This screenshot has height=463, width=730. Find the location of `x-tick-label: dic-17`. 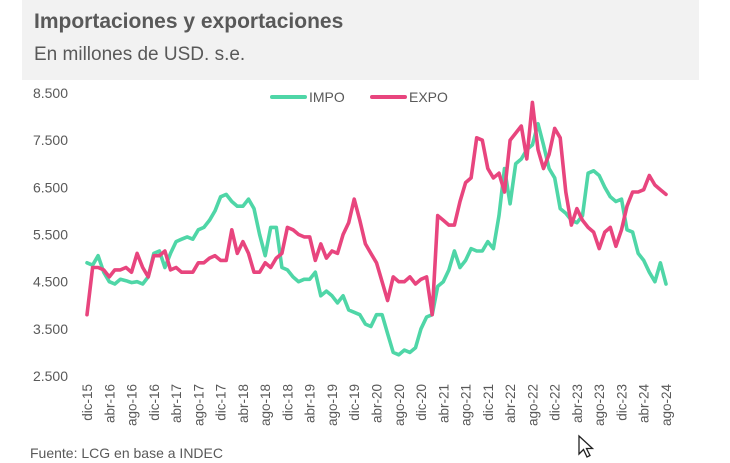

x-tick-label: dic-17 is located at coordinates (221, 402).